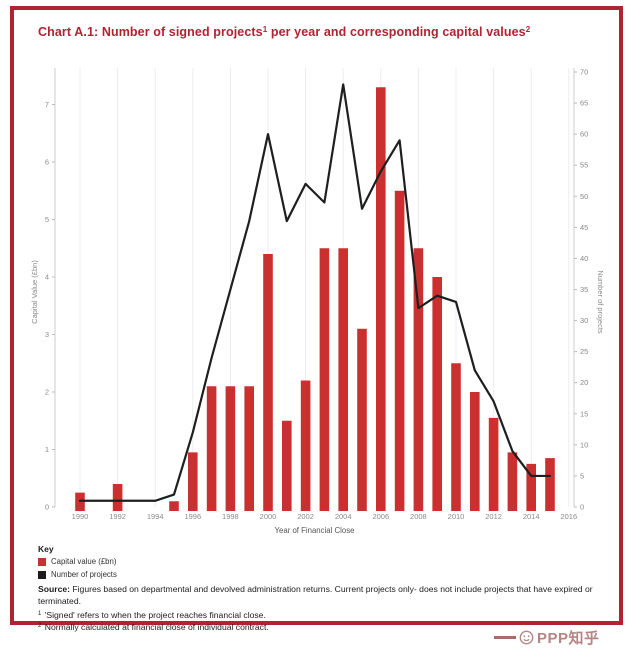 The image size is (640, 660). Describe the element at coordinates (584, 196) in the screenshot. I see `svg-text: 50` at that location.